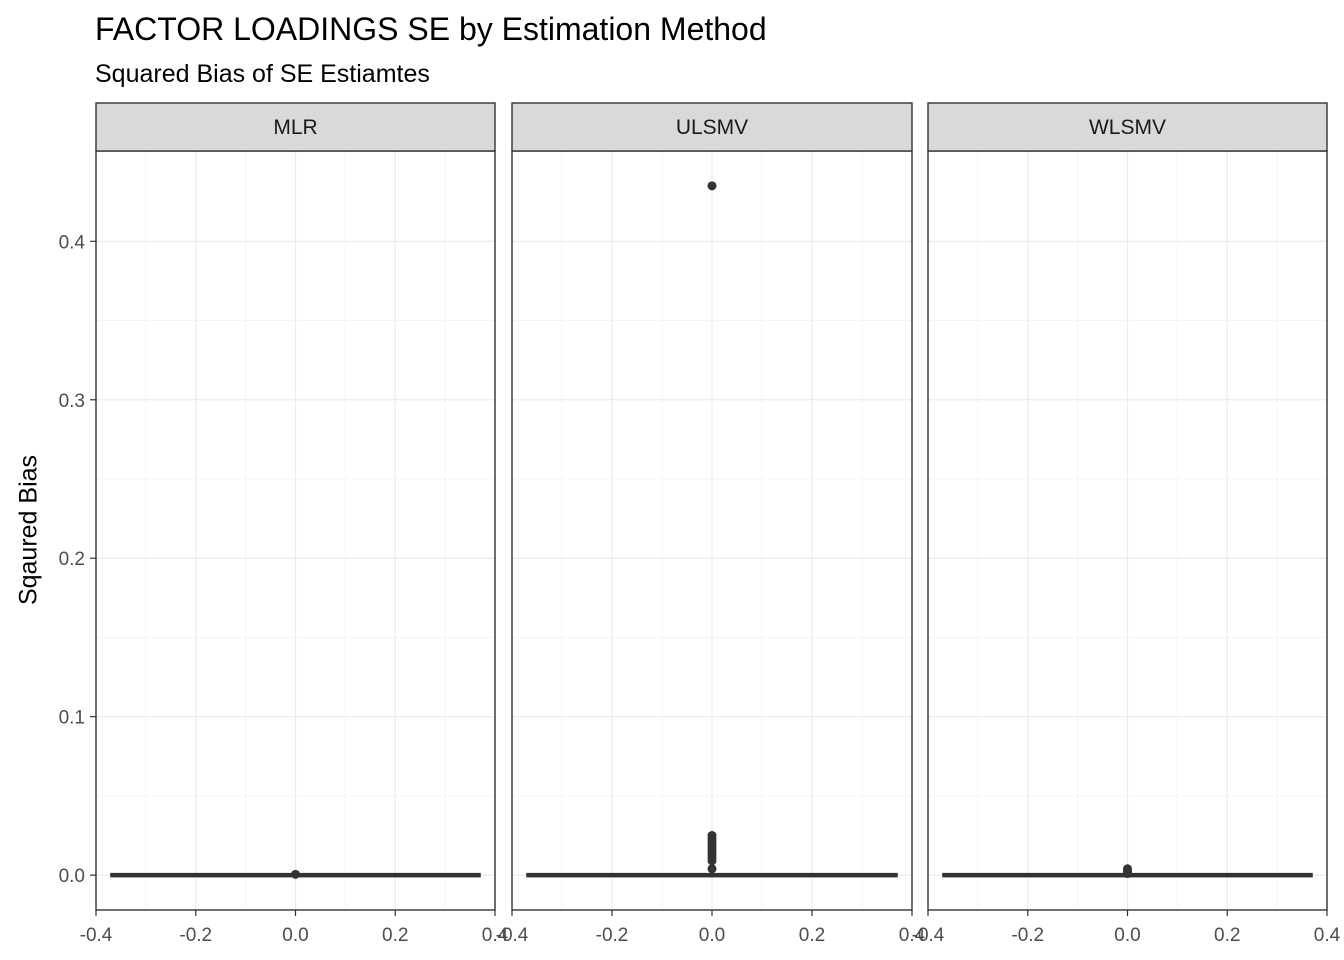 This screenshot has width=1344, height=960. I want to click on y-tick-label: 0.4, so click(72, 242).